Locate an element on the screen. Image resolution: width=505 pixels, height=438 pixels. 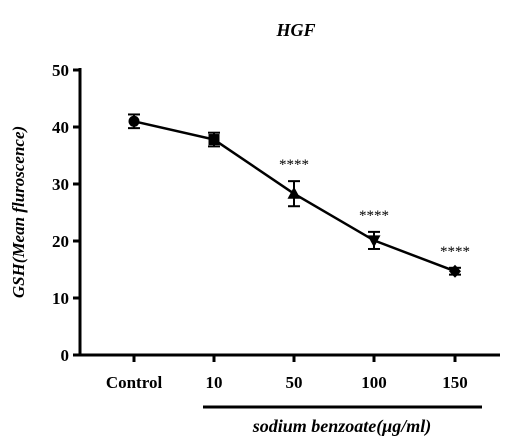
x-tick-label: 10 is located at coordinates (214, 382).